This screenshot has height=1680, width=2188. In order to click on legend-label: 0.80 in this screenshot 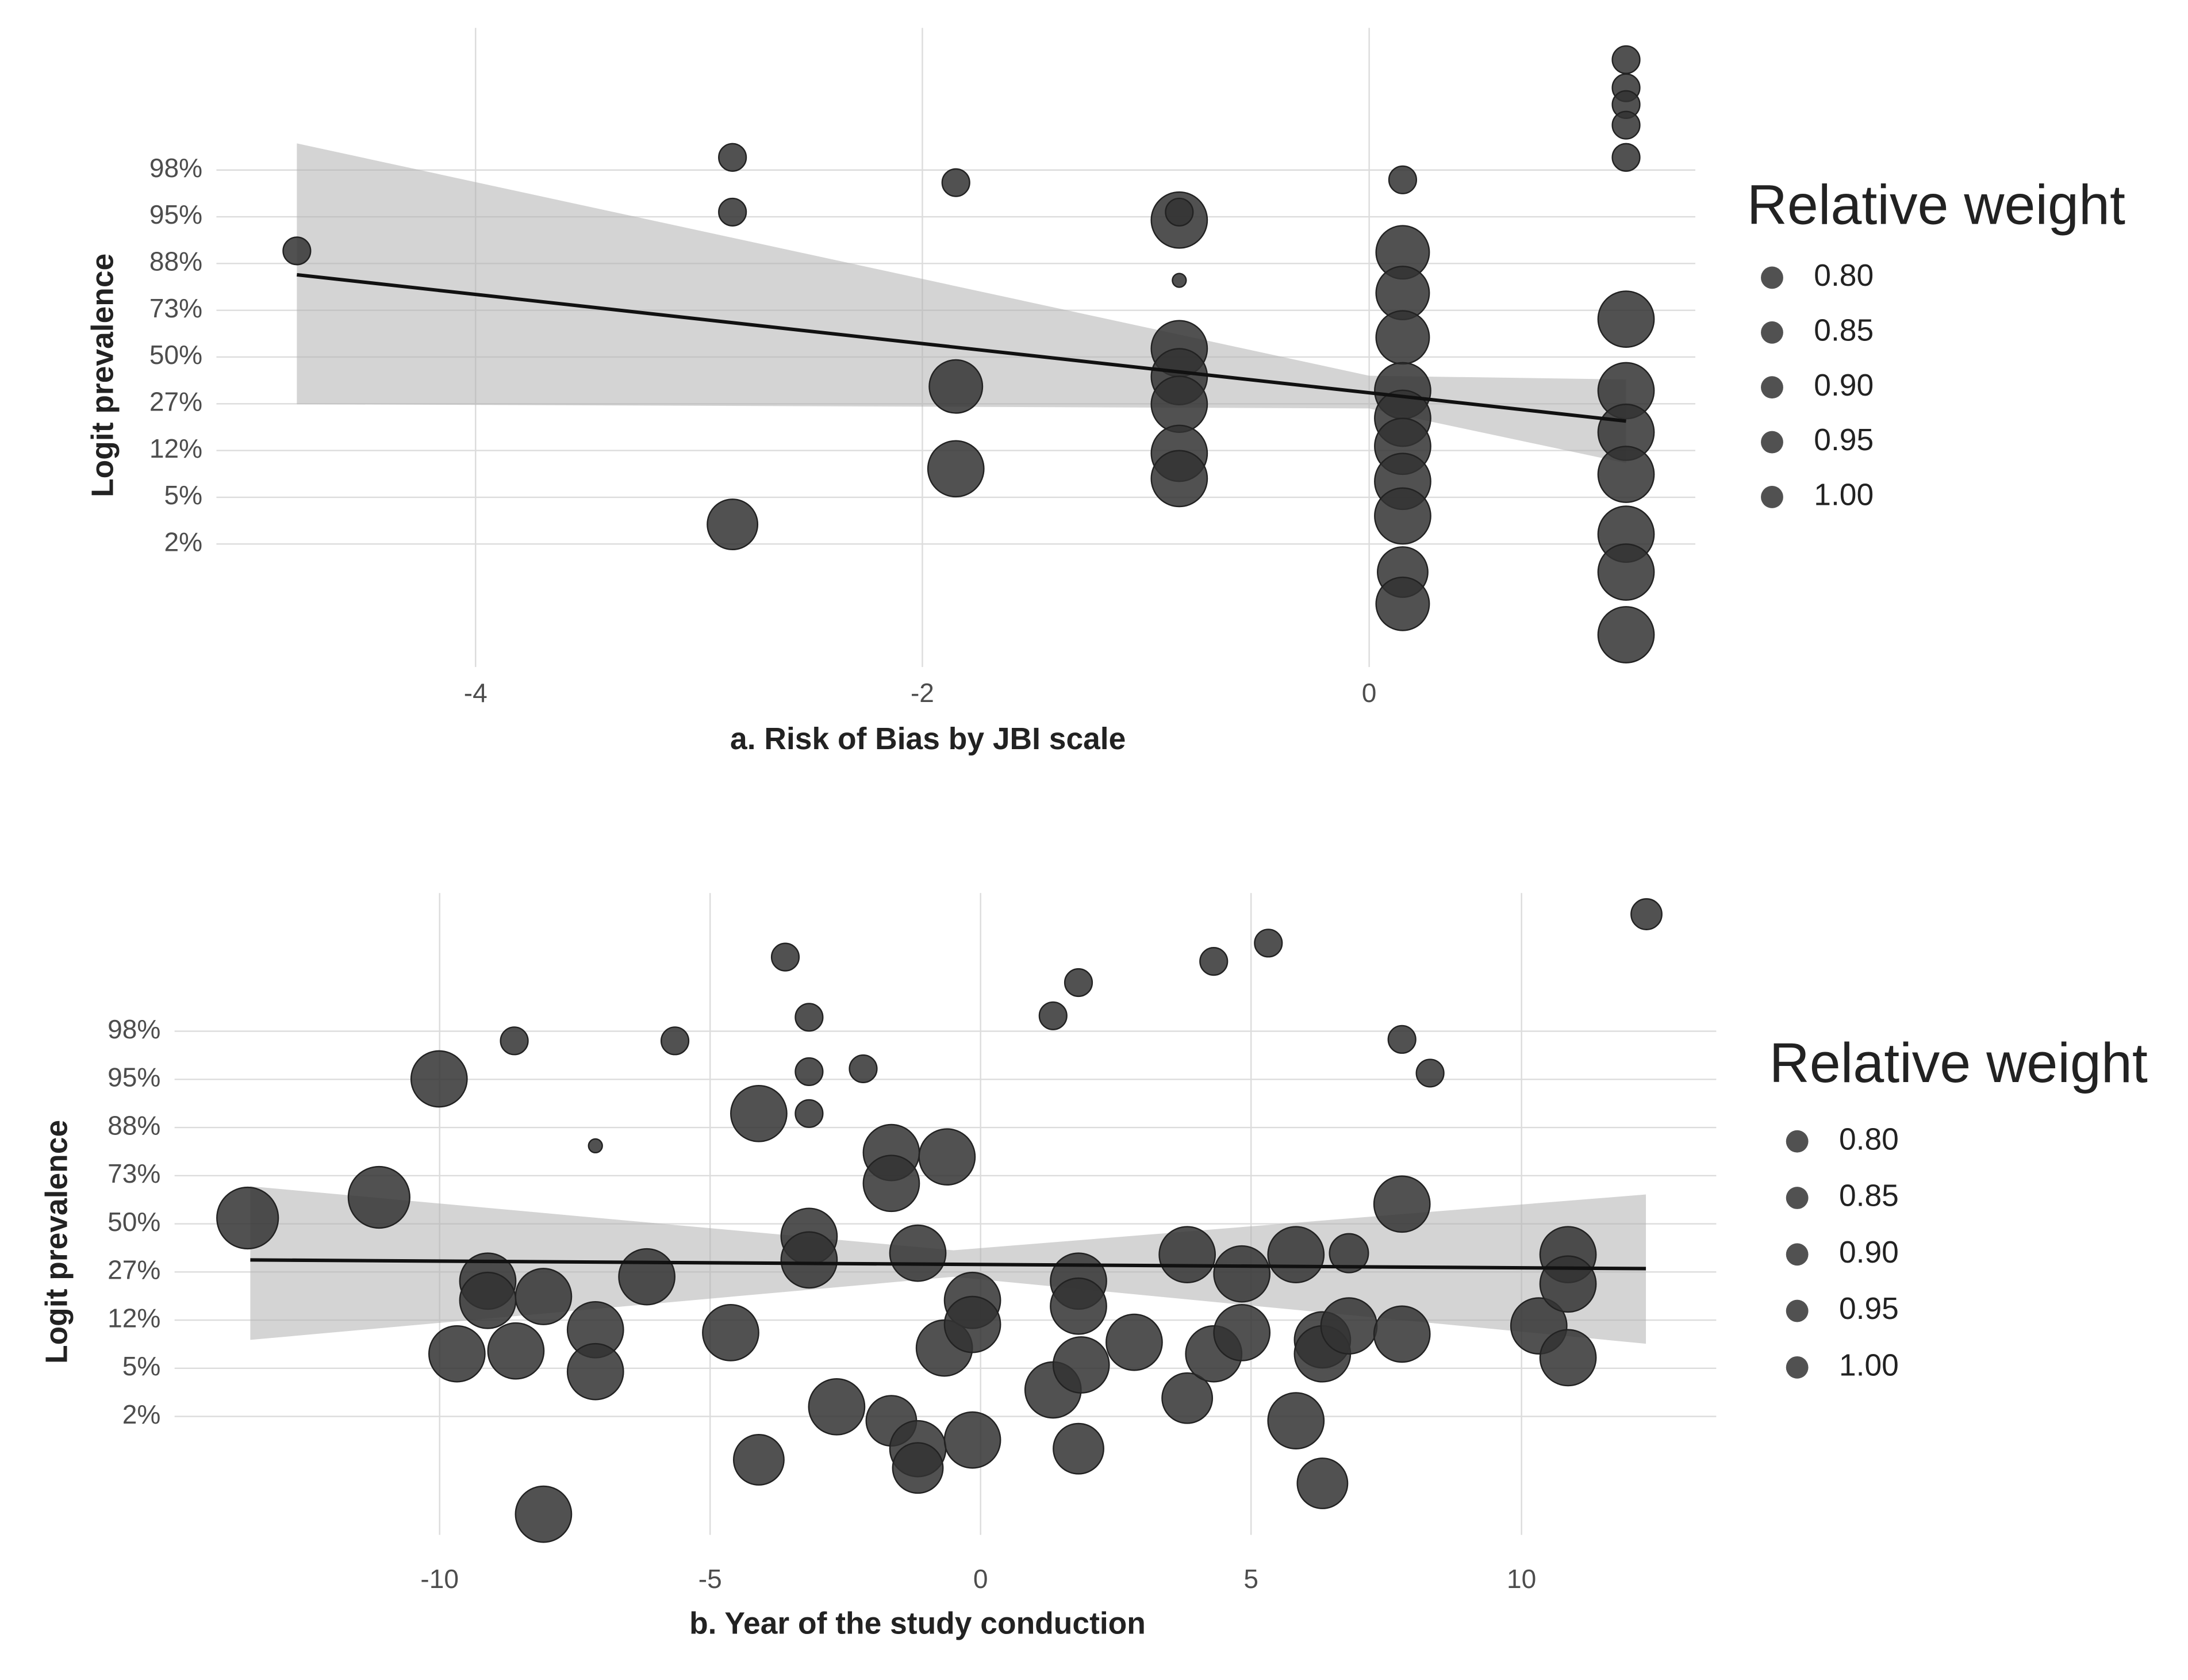, I will do `click(1869, 1139)`.